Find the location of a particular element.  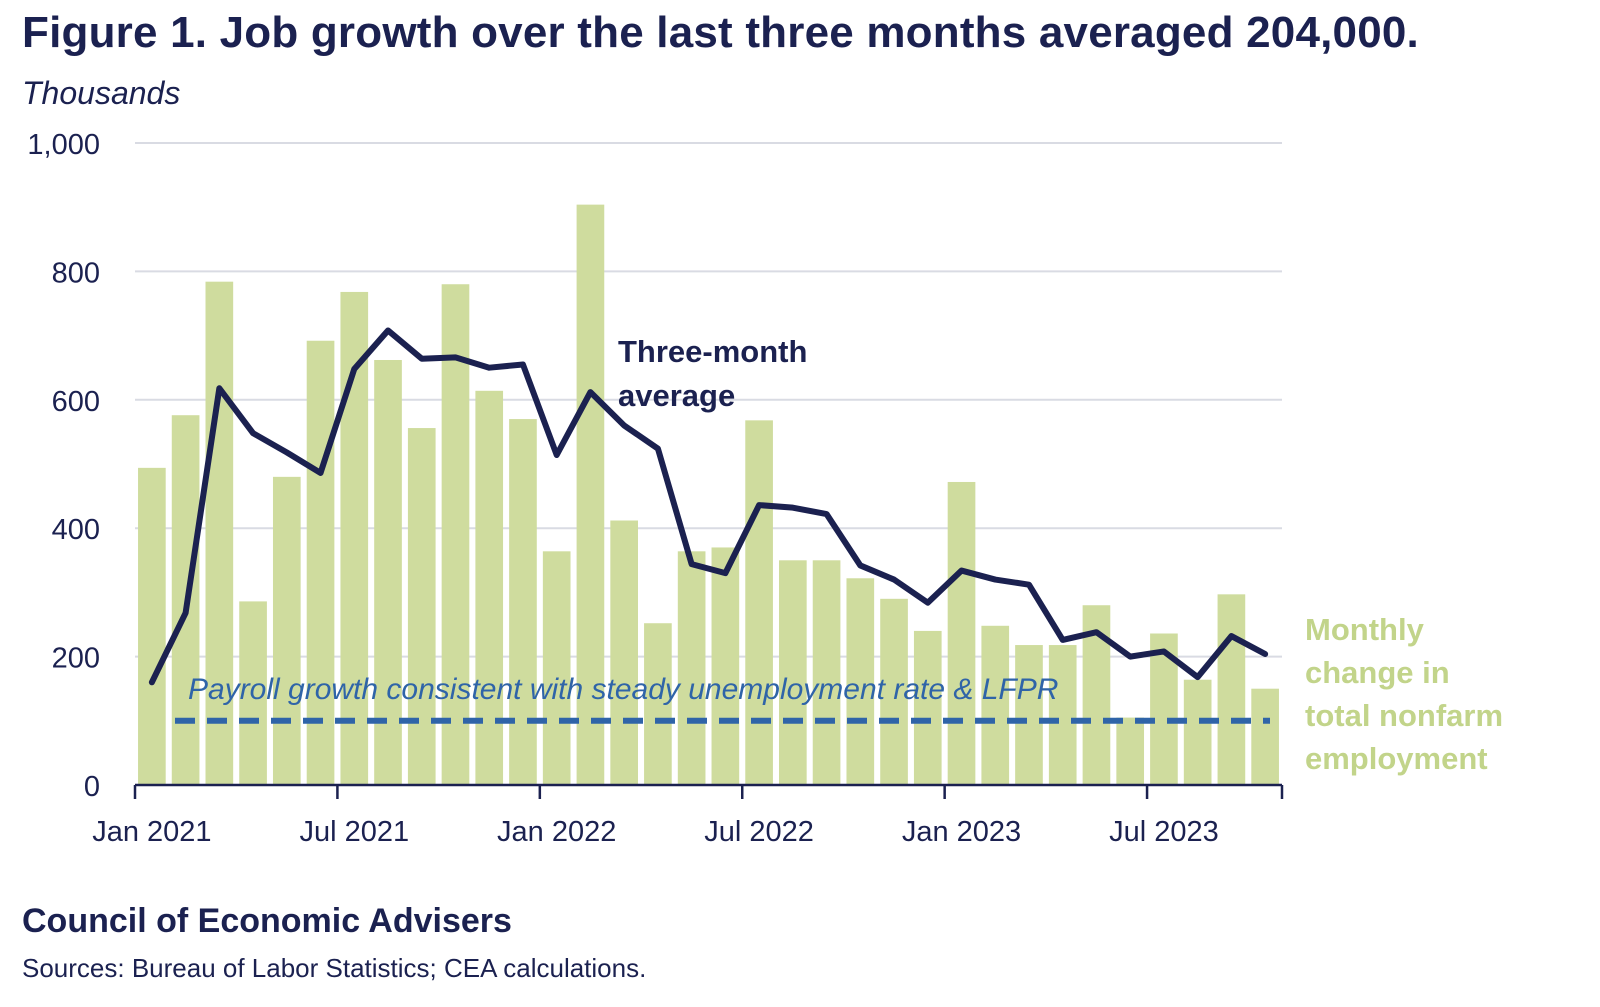

x-tick-label: Jan 2022 is located at coordinates (556, 832).